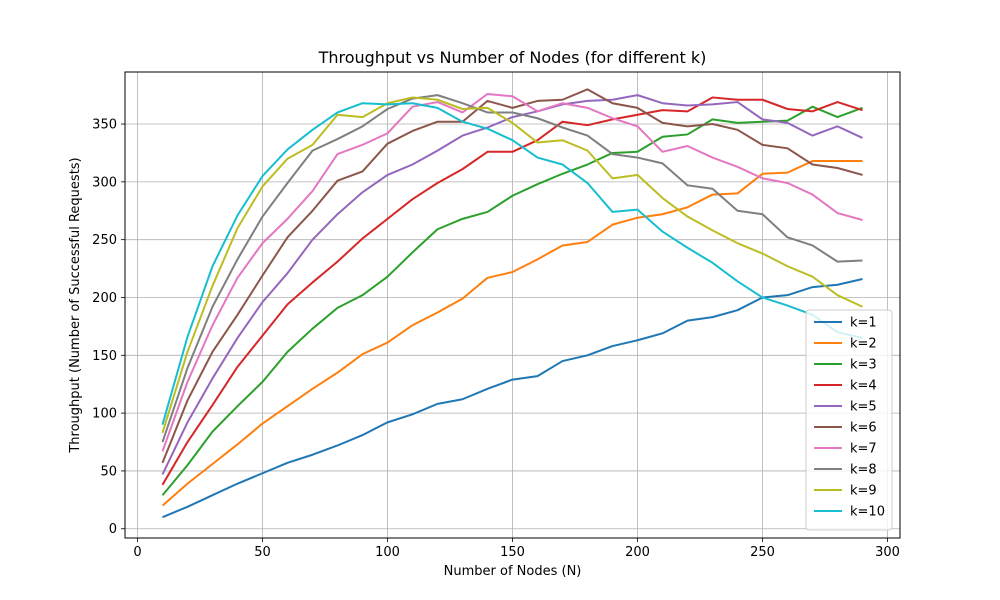 Image resolution: width=1000 pixels, height=600 pixels. Describe the element at coordinates (863, 407) in the screenshot. I see `legend-label: k=5` at that location.